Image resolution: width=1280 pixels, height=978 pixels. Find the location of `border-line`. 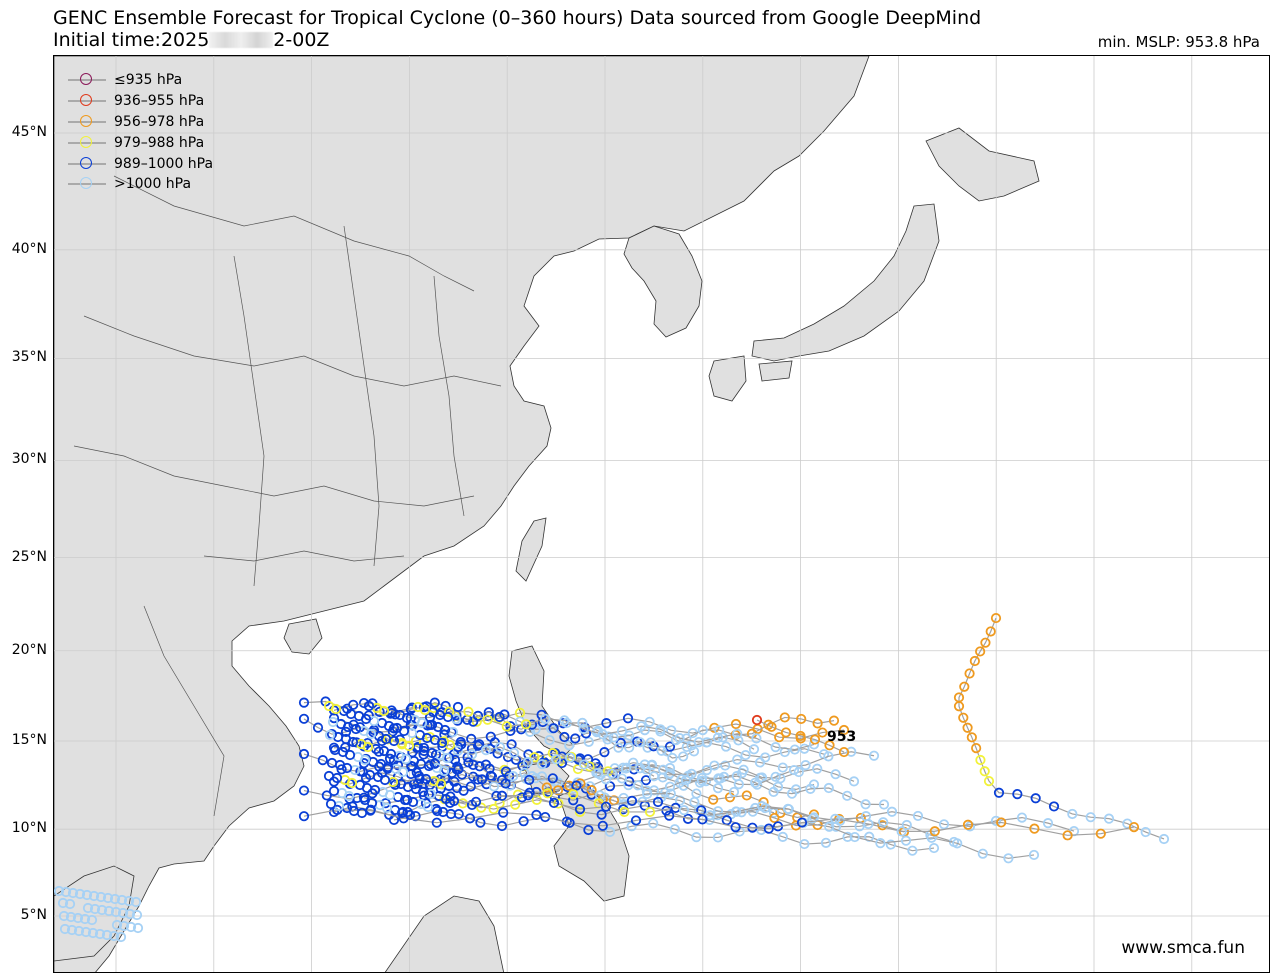

border-line is located at coordinates (249, 421).